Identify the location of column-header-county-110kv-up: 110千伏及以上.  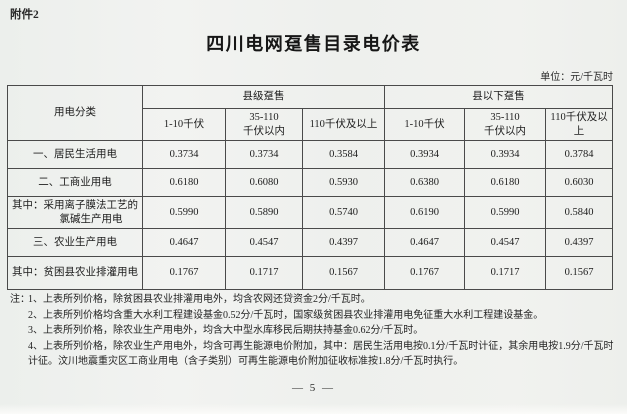
(343, 124).